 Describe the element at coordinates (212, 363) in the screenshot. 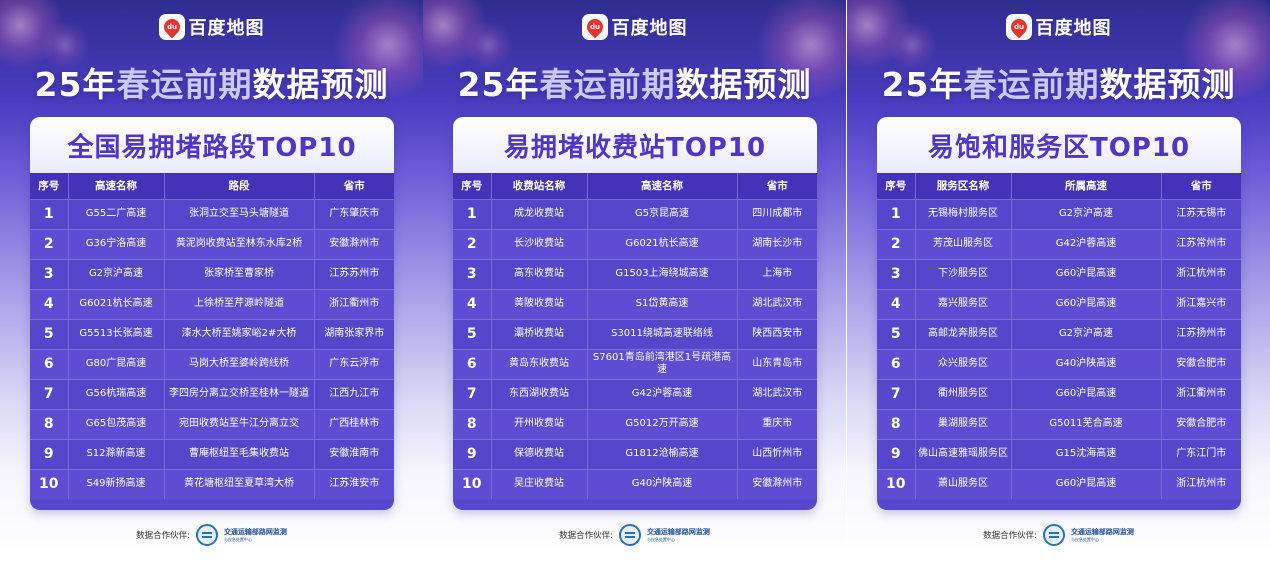

I see `table-row: 6 G80广昆高速 马岗大桥至婆岭跨线桥 广东云浮市` at that location.